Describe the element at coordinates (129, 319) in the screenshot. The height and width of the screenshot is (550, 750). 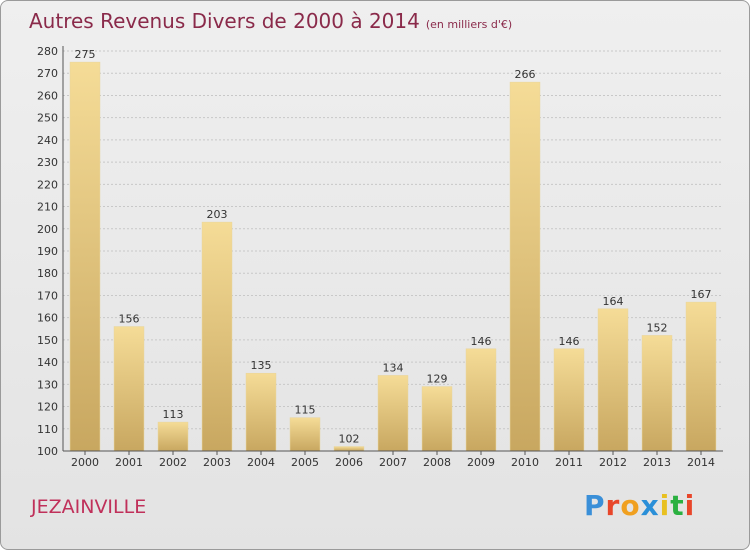
I see `data-label: 156` at that location.